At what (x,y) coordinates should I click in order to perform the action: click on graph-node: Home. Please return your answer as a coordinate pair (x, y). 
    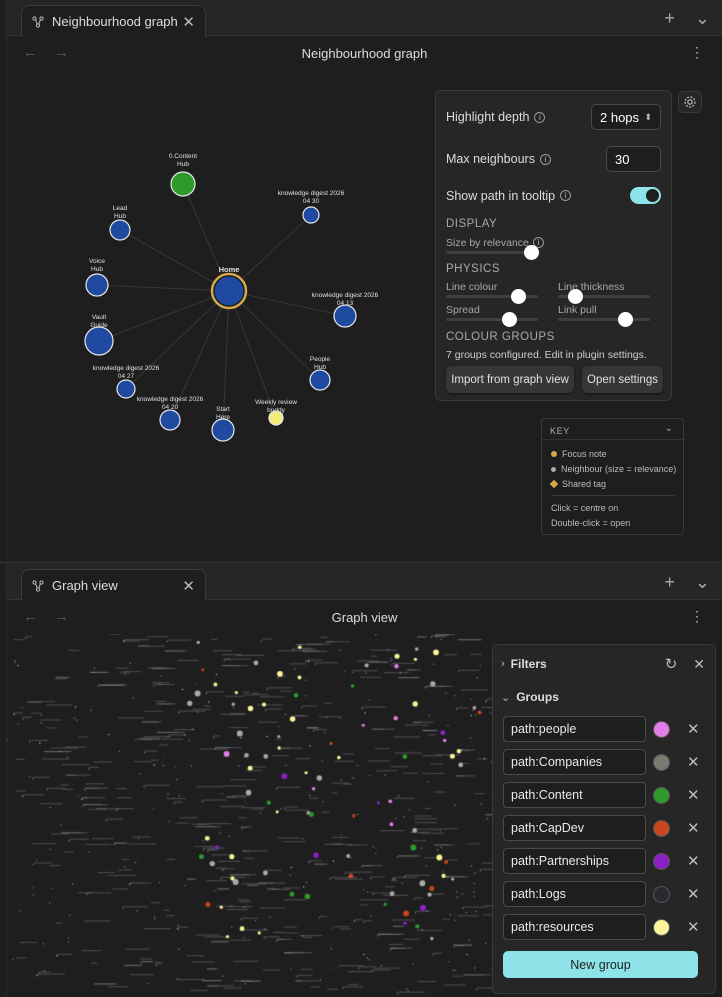
    Looking at the image, I should click on (229, 287).